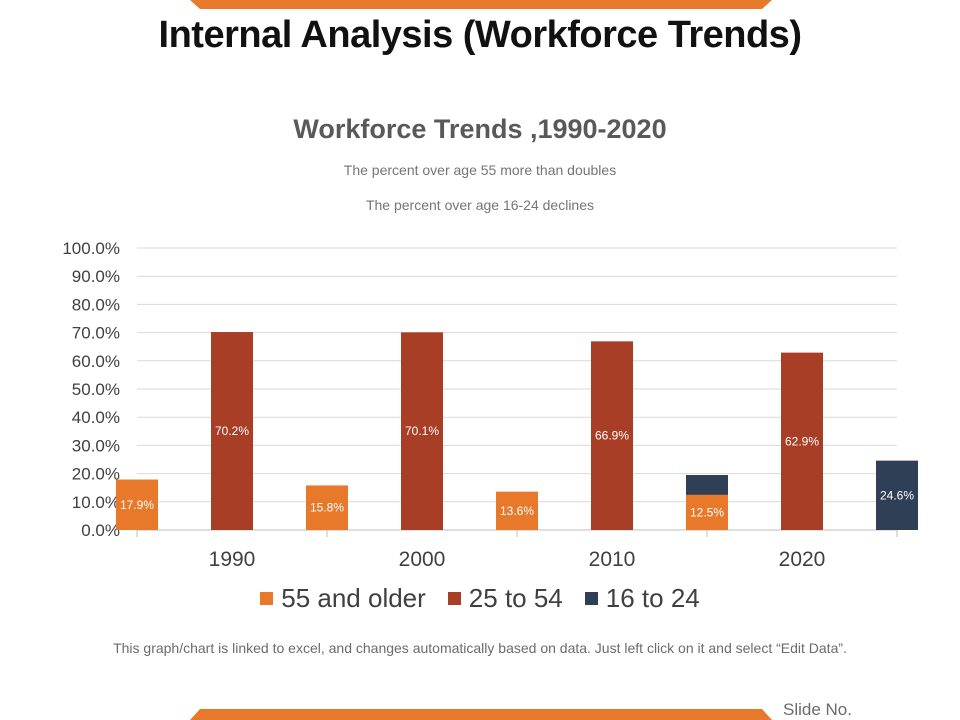  What do you see at coordinates (96, 333) in the screenshot?
I see `y-tick-label: 70.0%` at bounding box center [96, 333].